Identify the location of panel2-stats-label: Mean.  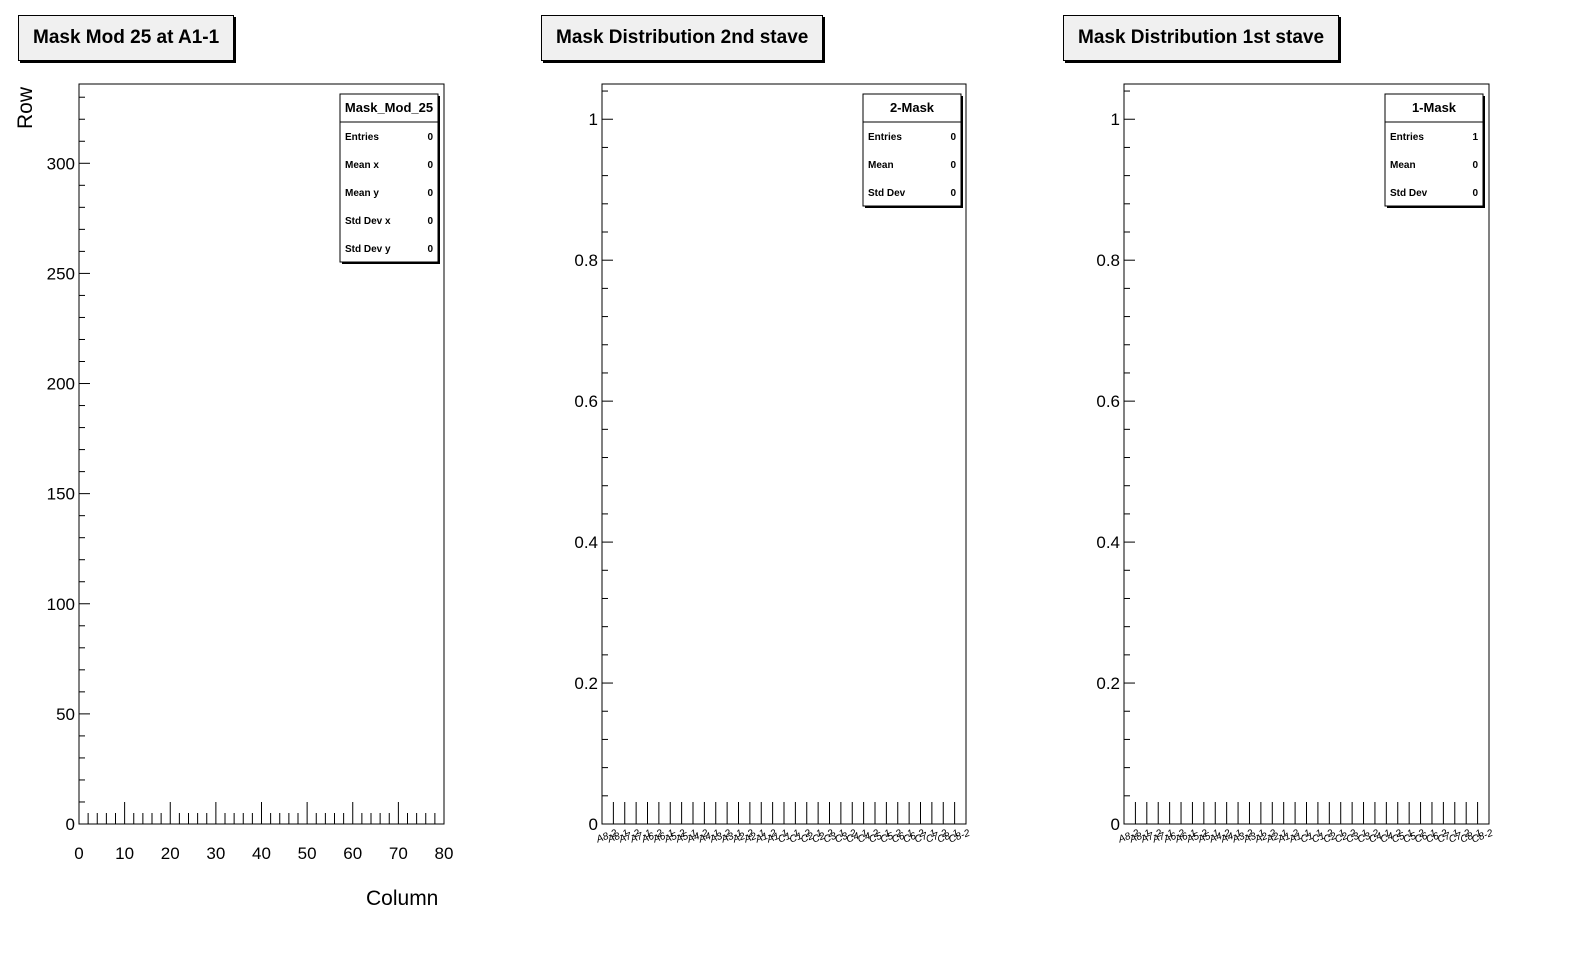
(881, 165).